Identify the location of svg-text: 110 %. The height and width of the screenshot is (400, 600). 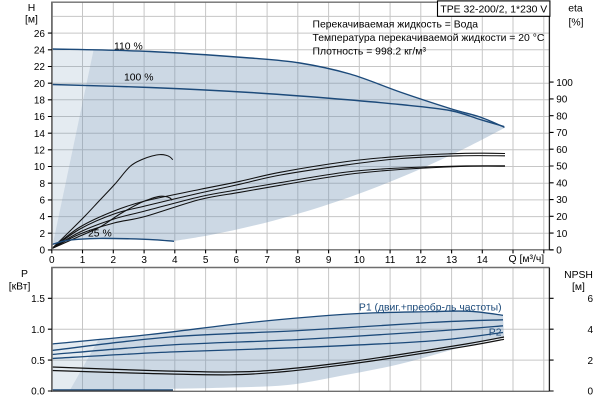
(128, 46).